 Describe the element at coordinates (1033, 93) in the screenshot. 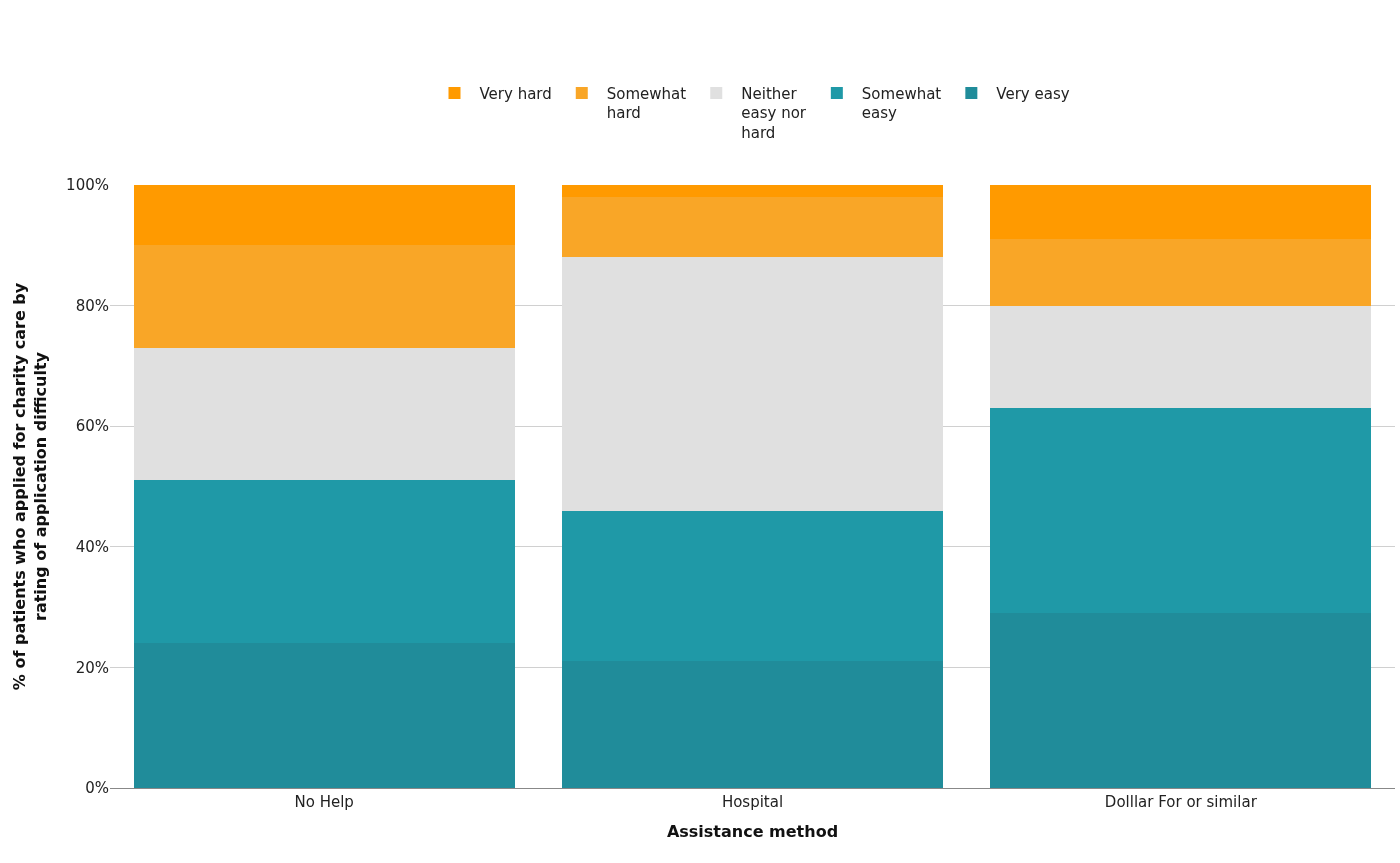

I see `legend-label: Very easy` at that location.